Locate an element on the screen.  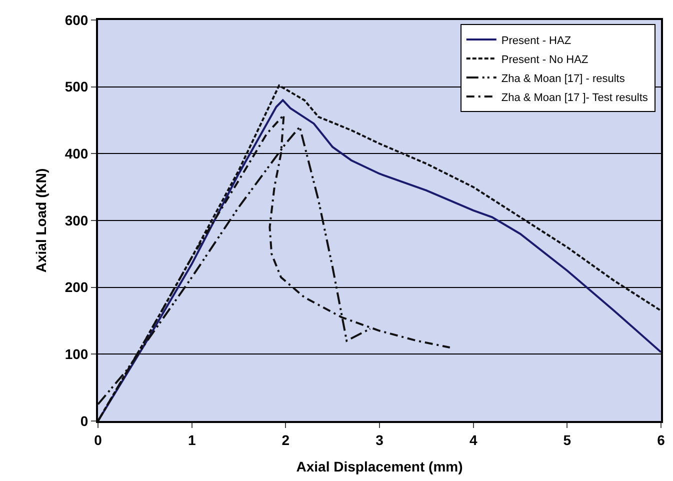
y-tick-label: 500 is located at coordinates (76, 86).